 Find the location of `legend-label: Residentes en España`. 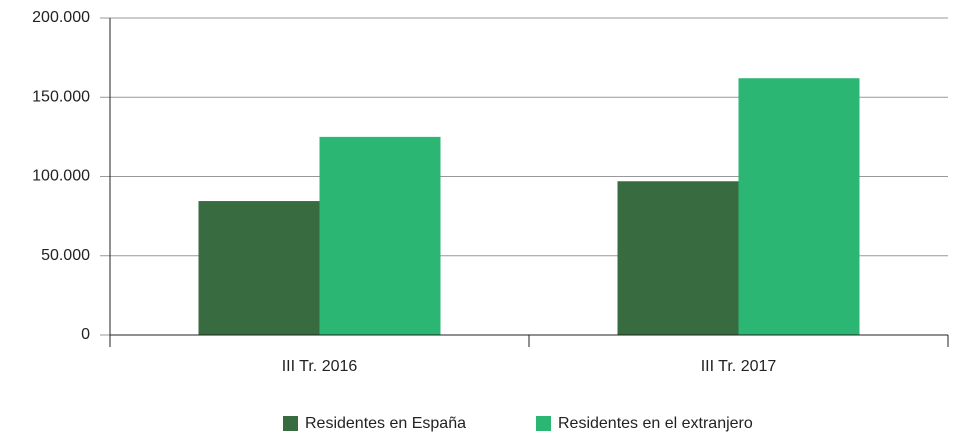

legend-label: Residentes en España is located at coordinates (385, 423).